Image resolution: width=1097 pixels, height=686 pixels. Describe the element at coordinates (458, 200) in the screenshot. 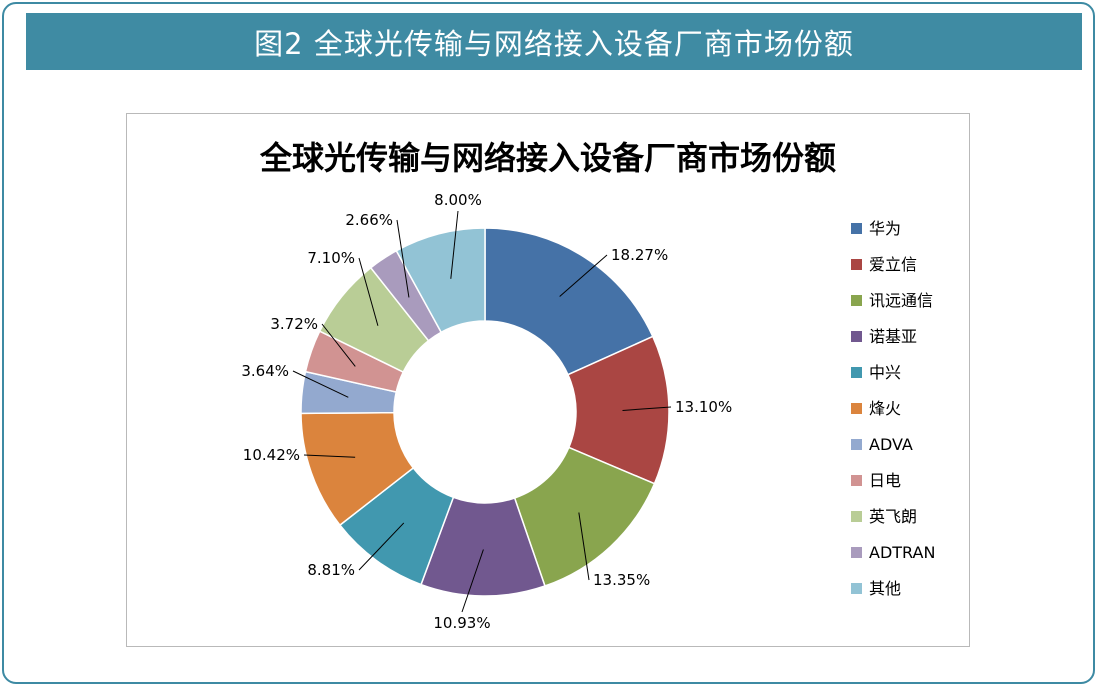

I see `data-label-11: 8.00%` at that location.